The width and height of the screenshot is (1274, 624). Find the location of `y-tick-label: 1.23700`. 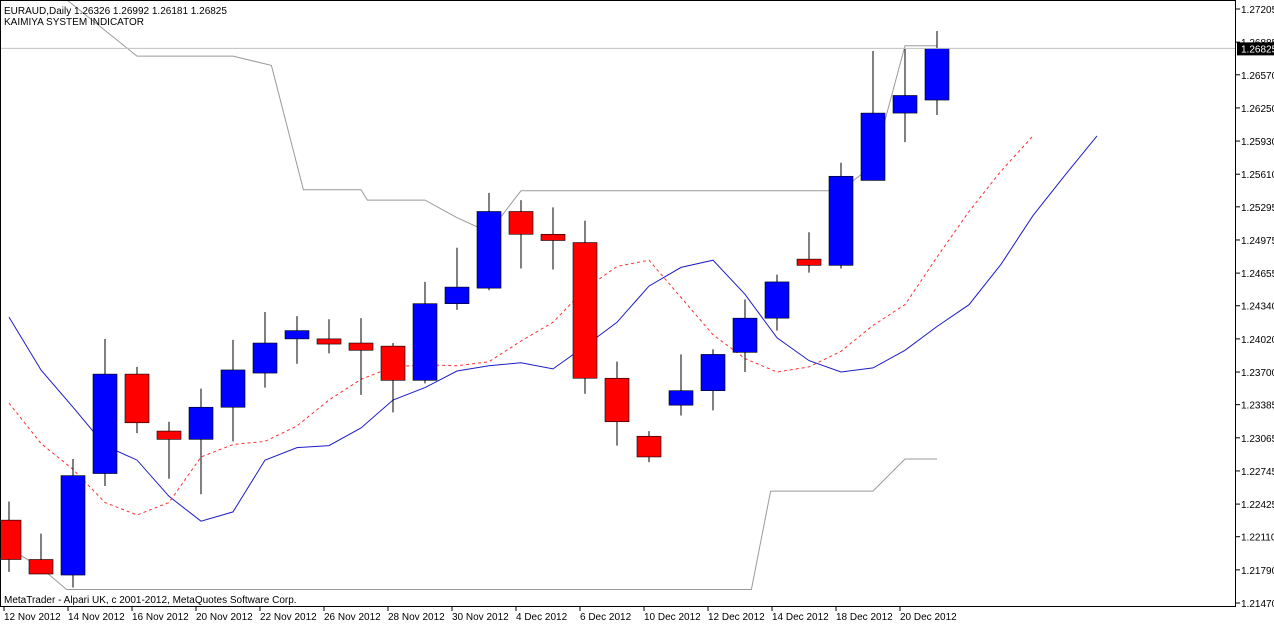

y-tick-label: 1.23700 is located at coordinates (1257, 373).